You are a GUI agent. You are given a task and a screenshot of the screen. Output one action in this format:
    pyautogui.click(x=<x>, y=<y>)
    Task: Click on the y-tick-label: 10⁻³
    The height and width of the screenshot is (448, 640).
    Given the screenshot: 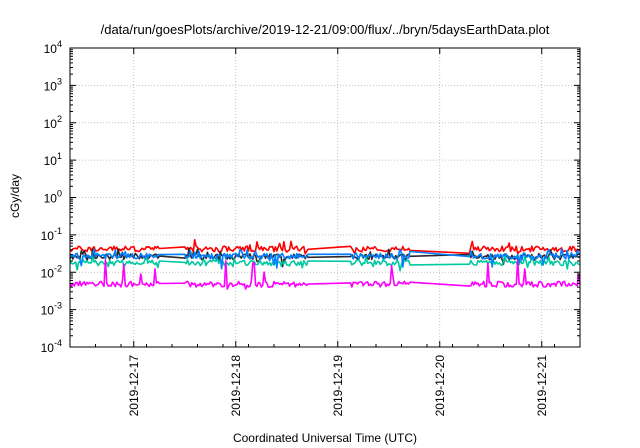 What is the action you would take?
    pyautogui.click(x=51, y=309)
    